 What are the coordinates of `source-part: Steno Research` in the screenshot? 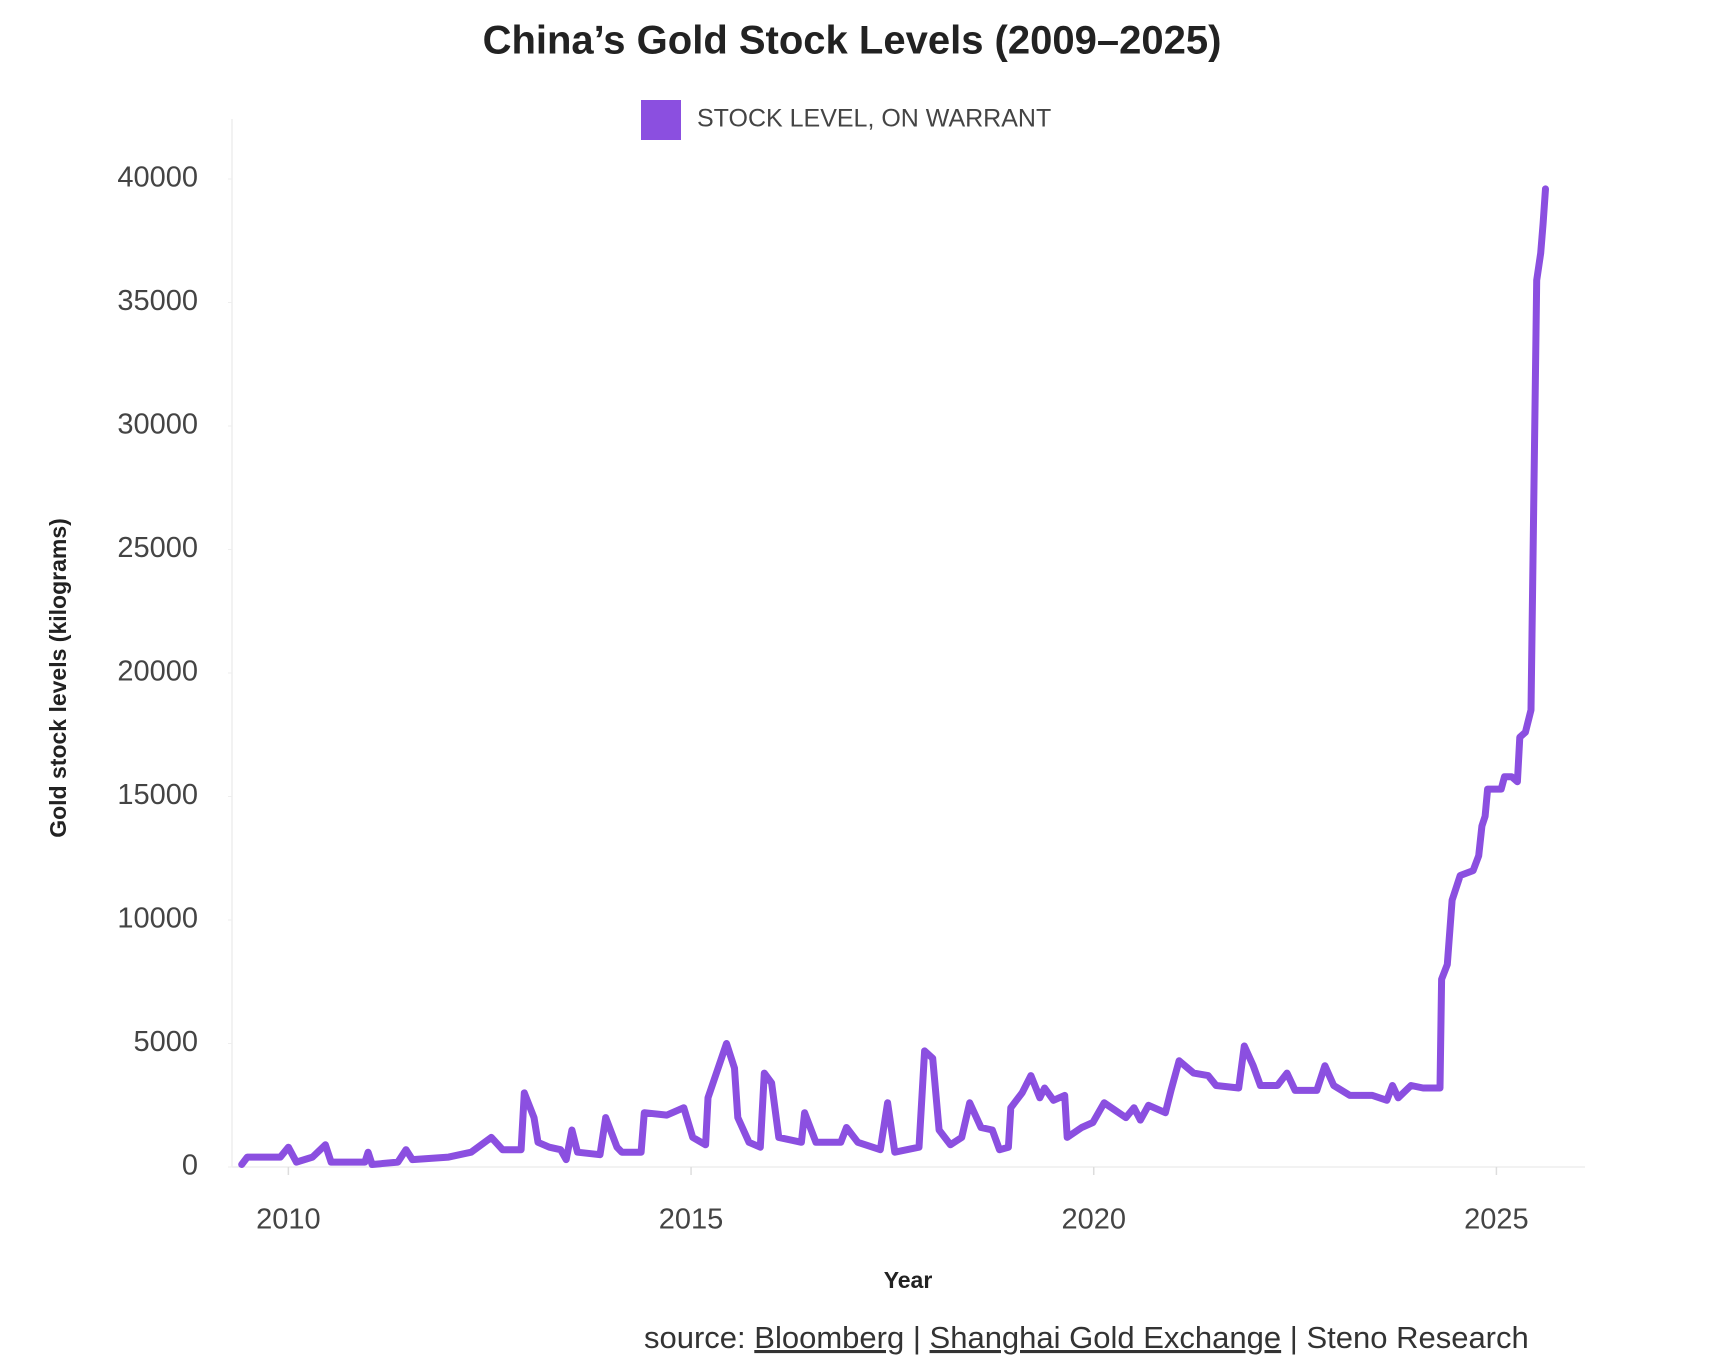 It's located at (1417, 1337).